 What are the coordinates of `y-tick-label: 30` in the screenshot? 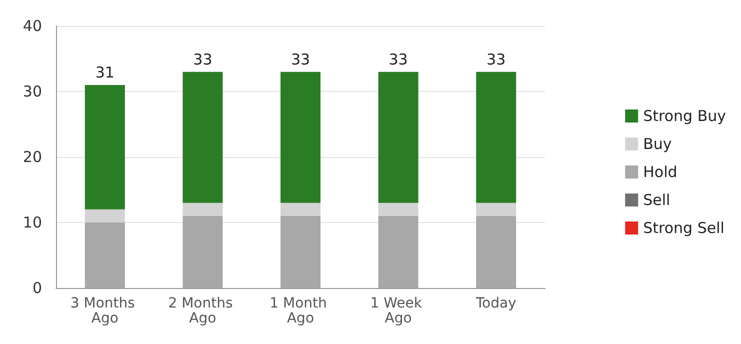 It's located at (32, 91).